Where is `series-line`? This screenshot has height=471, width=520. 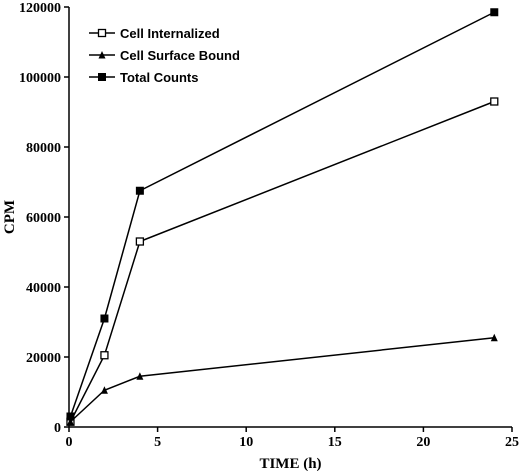
series-line is located at coordinates (282, 380).